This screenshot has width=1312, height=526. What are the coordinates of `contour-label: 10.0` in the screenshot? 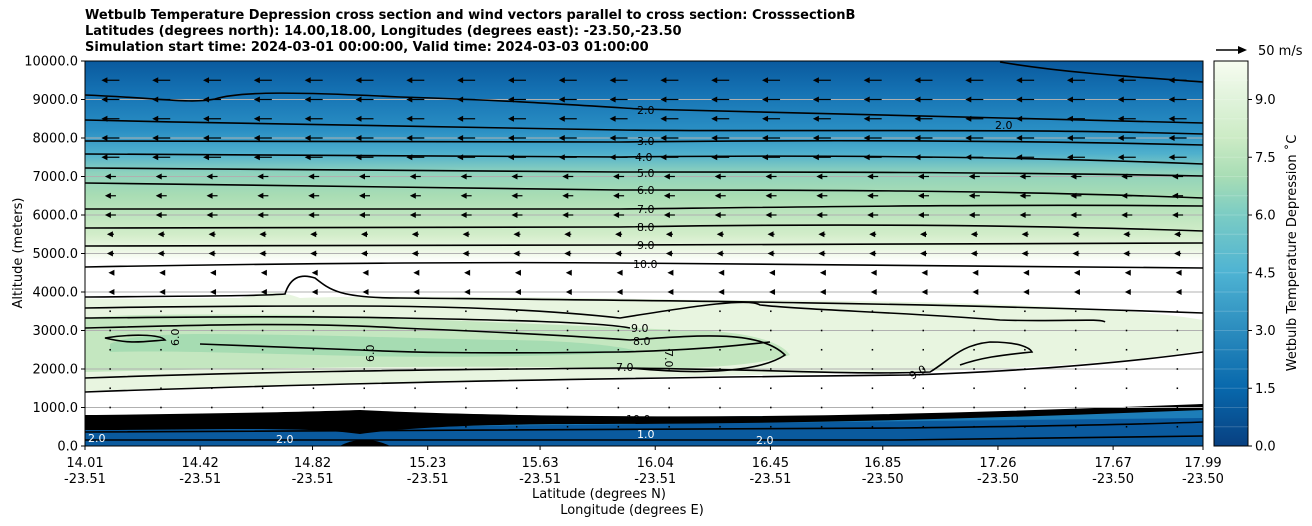 It's located at (638, 419).